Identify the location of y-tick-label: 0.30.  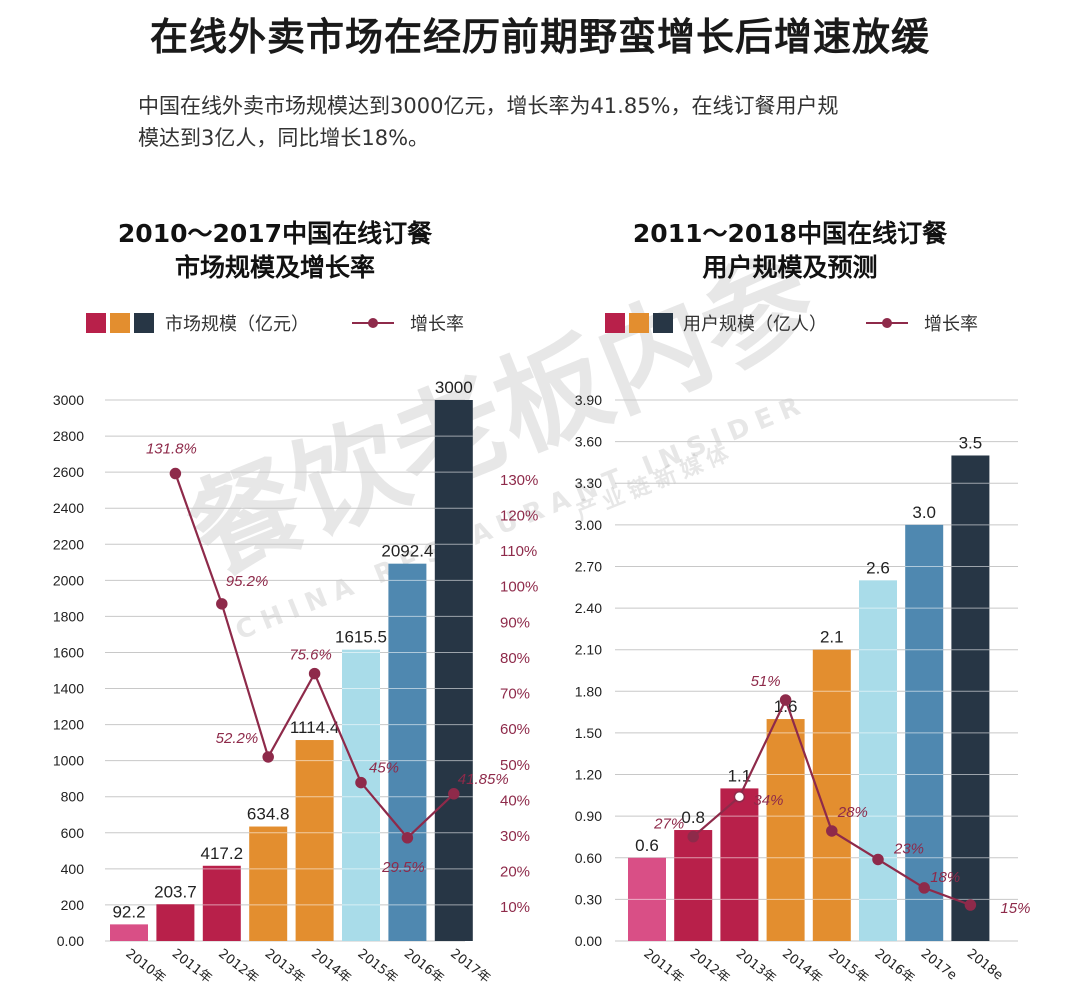
(588, 899).